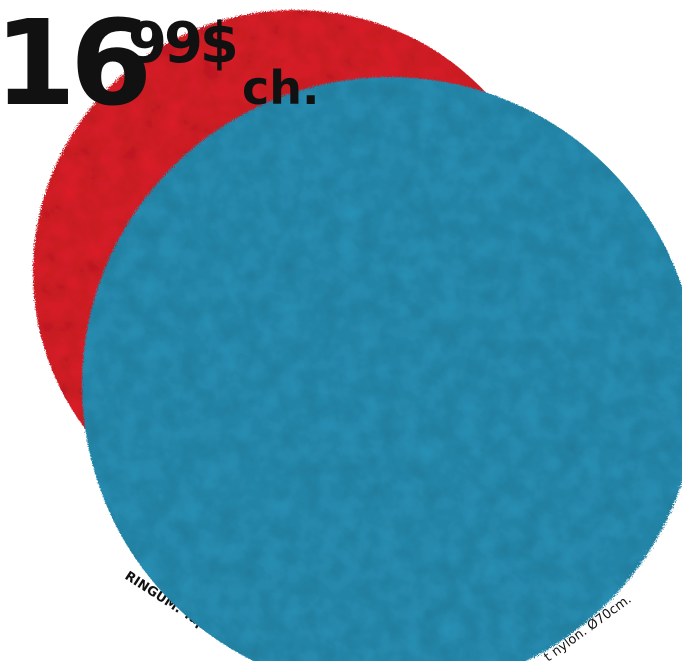  What do you see at coordinates (73, 66) in the screenshot?
I see `price-whole: 16` at bounding box center [73, 66].